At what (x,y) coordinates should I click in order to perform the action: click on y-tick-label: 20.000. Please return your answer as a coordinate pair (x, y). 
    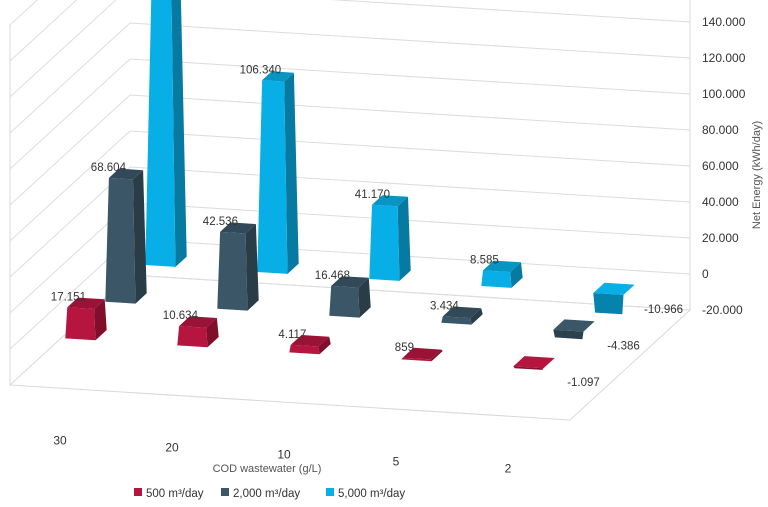
    Looking at the image, I should click on (720, 238).